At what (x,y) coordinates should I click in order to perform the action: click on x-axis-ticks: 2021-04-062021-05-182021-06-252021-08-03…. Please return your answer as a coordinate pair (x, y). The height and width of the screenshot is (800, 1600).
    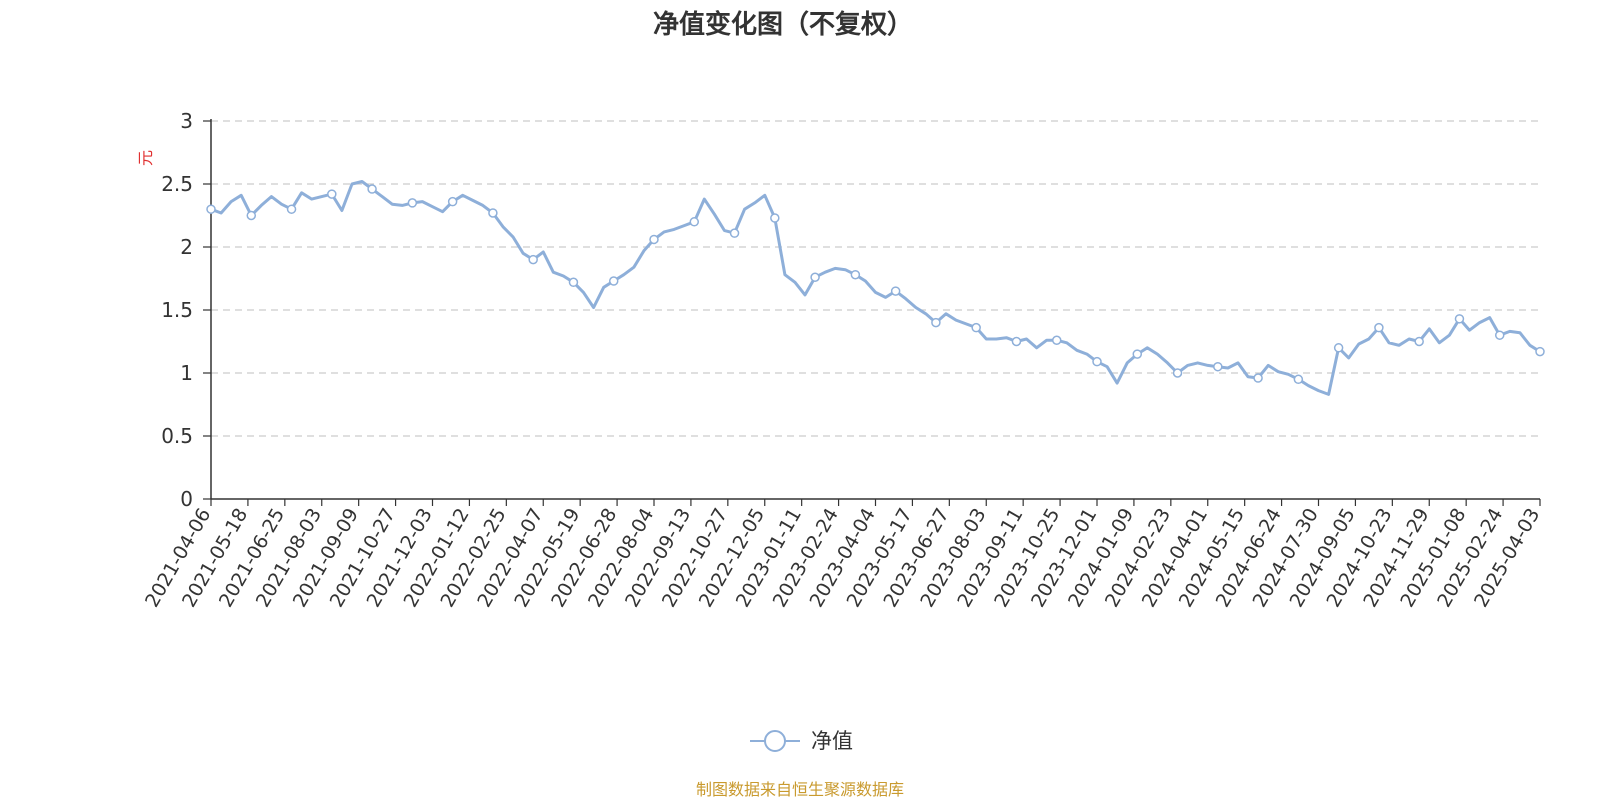
    Looking at the image, I should click on (842, 555).